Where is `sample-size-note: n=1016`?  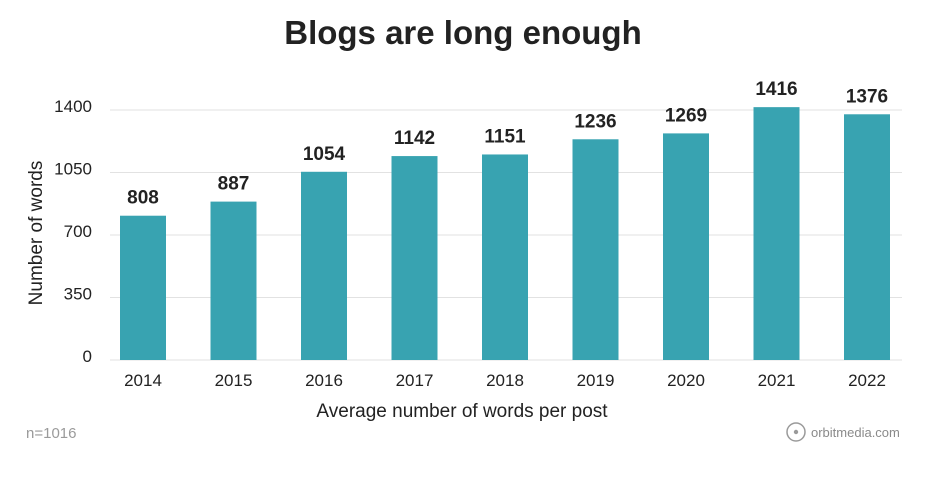 sample-size-note: n=1016 is located at coordinates (51, 433).